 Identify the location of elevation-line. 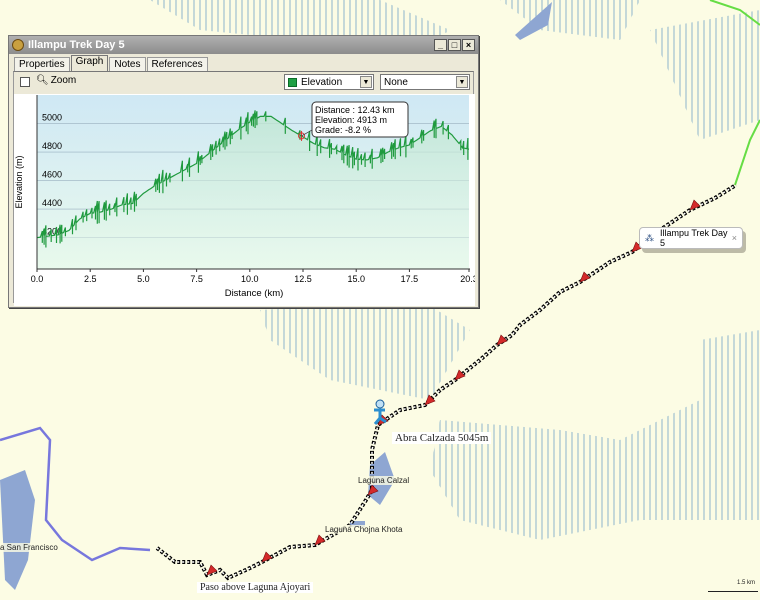
(253, 179).